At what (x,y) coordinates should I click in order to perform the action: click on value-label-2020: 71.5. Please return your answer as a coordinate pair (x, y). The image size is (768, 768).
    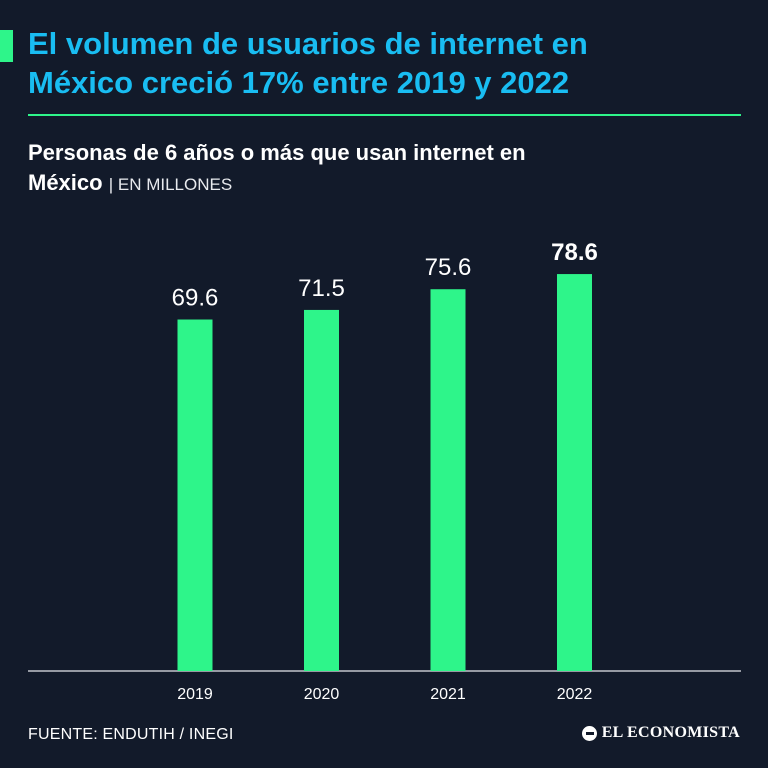
    Looking at the image, I should click on (321, 288).